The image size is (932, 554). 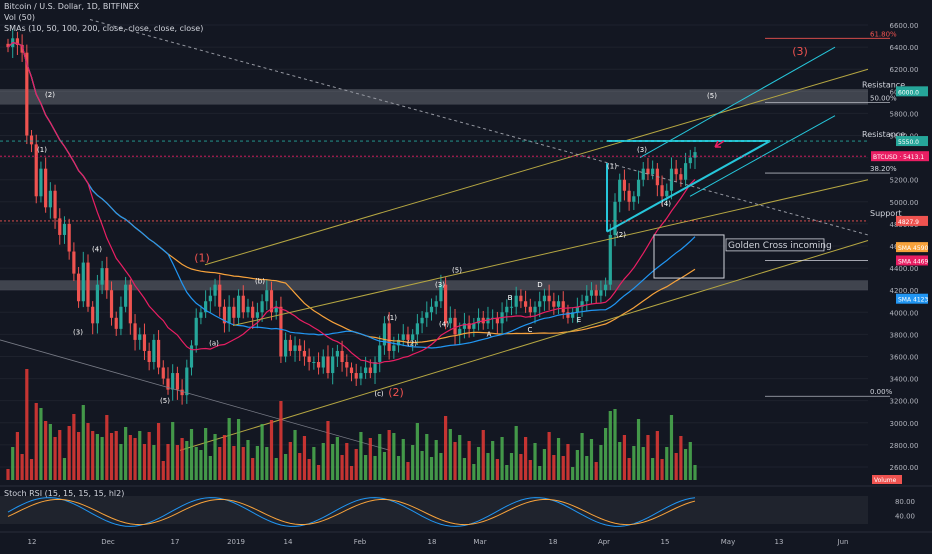 I want to click on golden-cross-label: Golden Cross incoming, so click(x=780, y=246).